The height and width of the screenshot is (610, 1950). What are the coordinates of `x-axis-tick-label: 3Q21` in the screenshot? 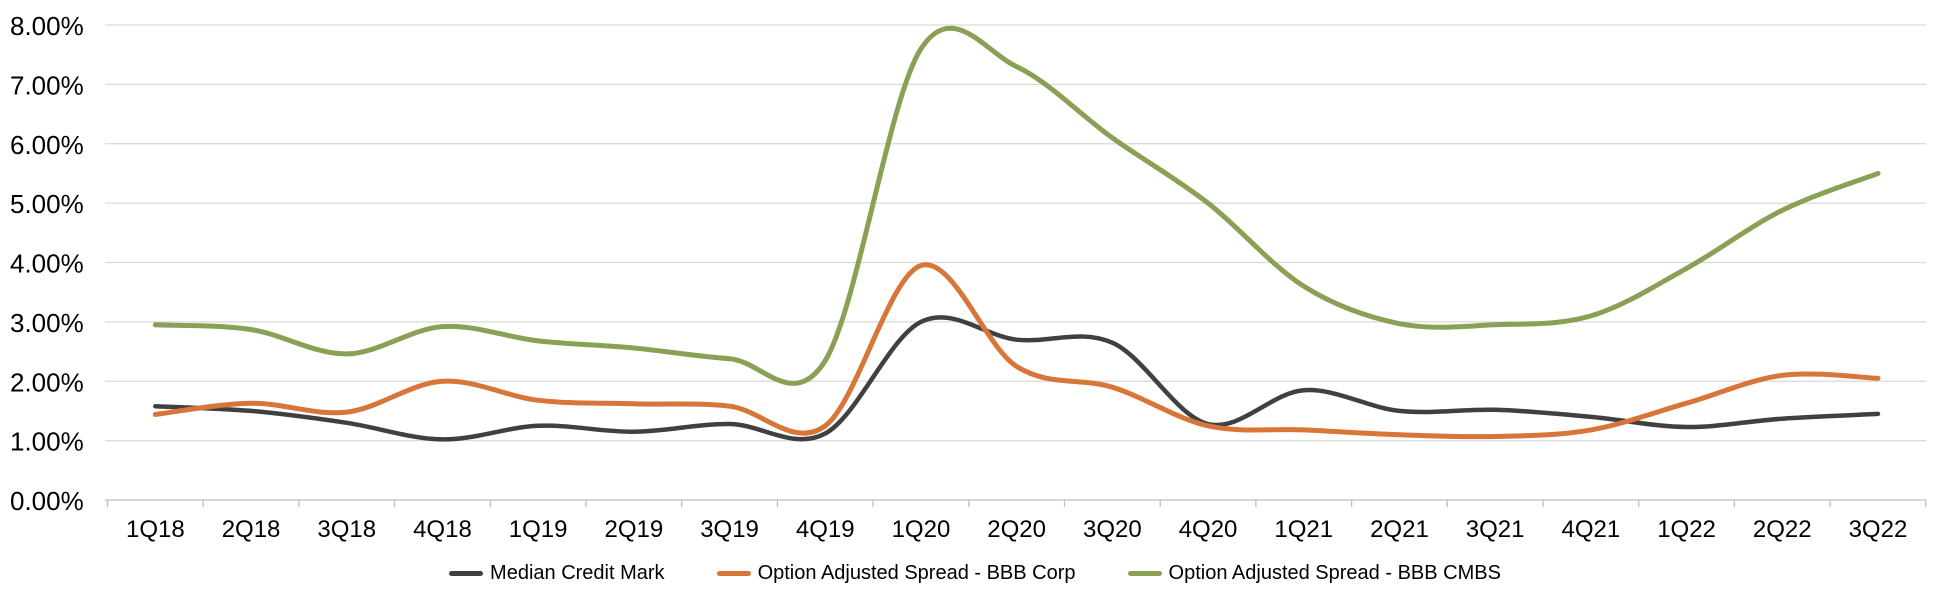 It's located at (1495, 529).